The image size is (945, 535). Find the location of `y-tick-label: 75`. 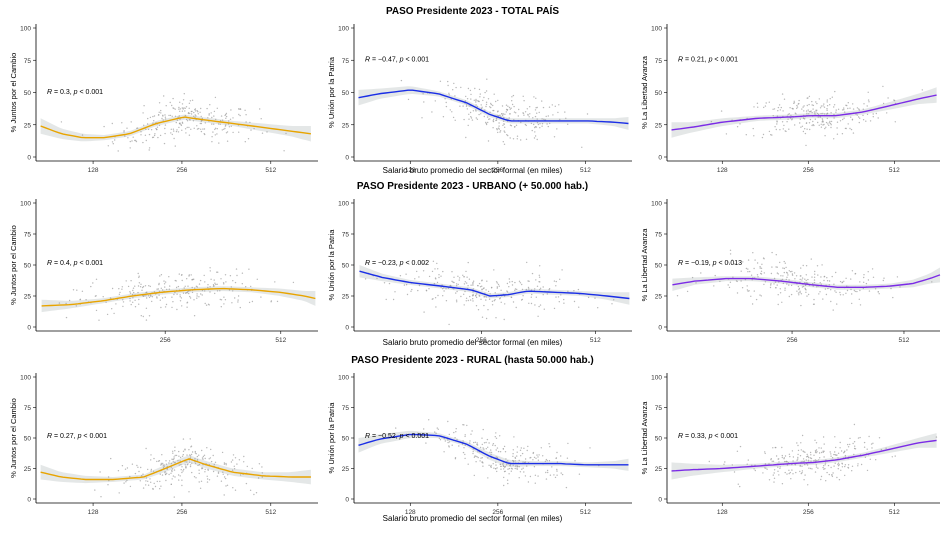

y-tick-label: 75 is located at coordinates (659, 235).